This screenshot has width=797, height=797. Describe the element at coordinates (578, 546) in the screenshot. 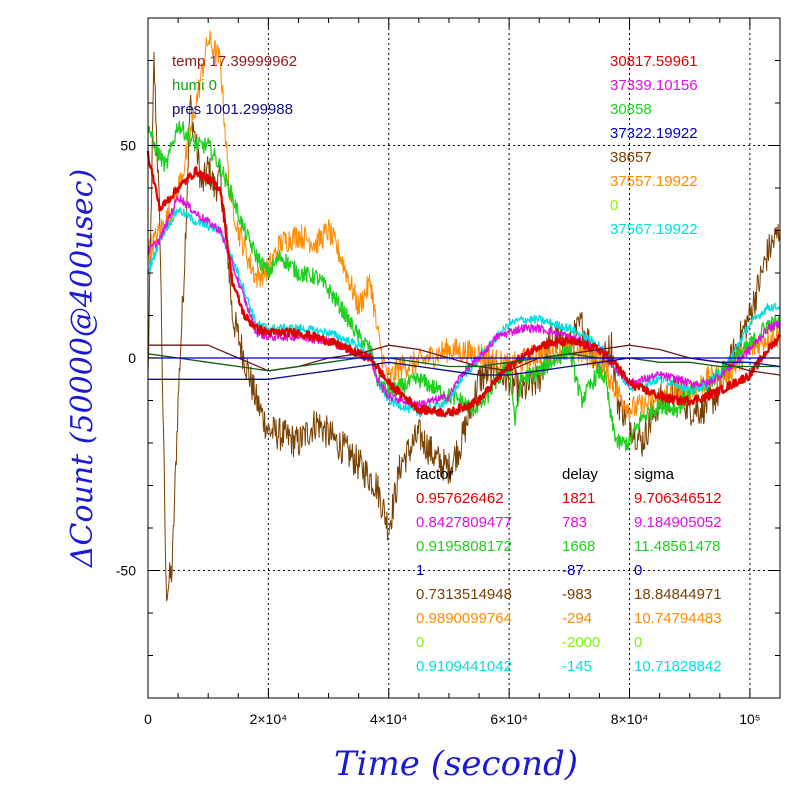

I see `table-cell-delay: 1668` at that location.